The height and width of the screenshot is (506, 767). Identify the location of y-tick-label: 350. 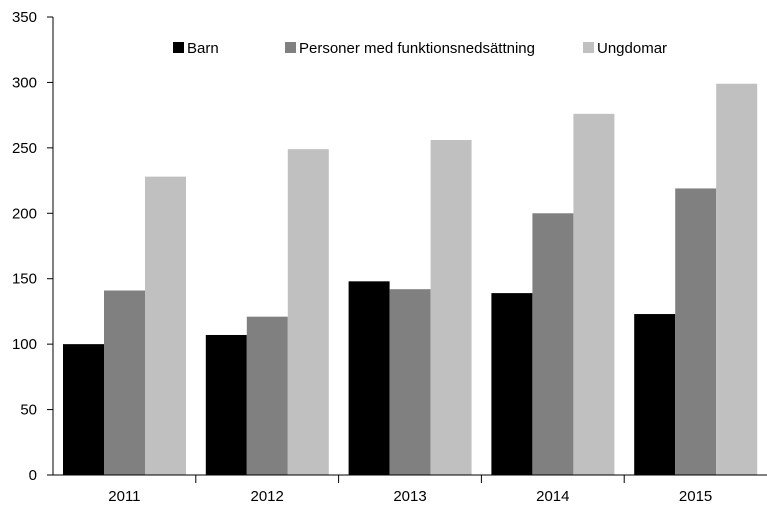
(24, 17).